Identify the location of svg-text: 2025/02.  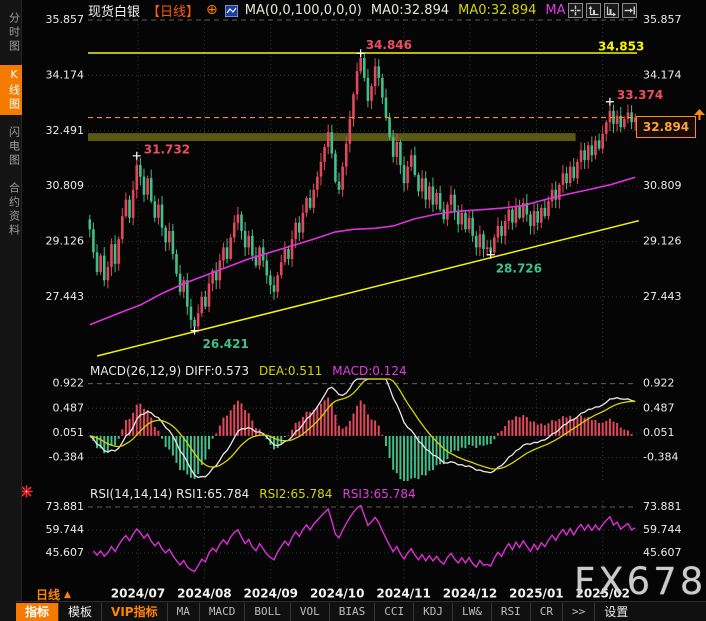
(603, 594).